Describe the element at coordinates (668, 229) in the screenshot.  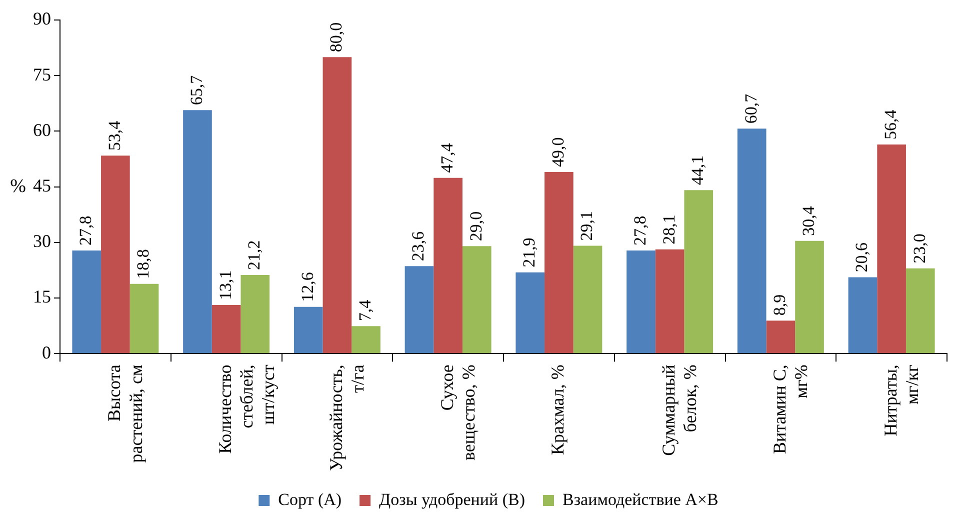
I see `data-label: 28,1` at that location.